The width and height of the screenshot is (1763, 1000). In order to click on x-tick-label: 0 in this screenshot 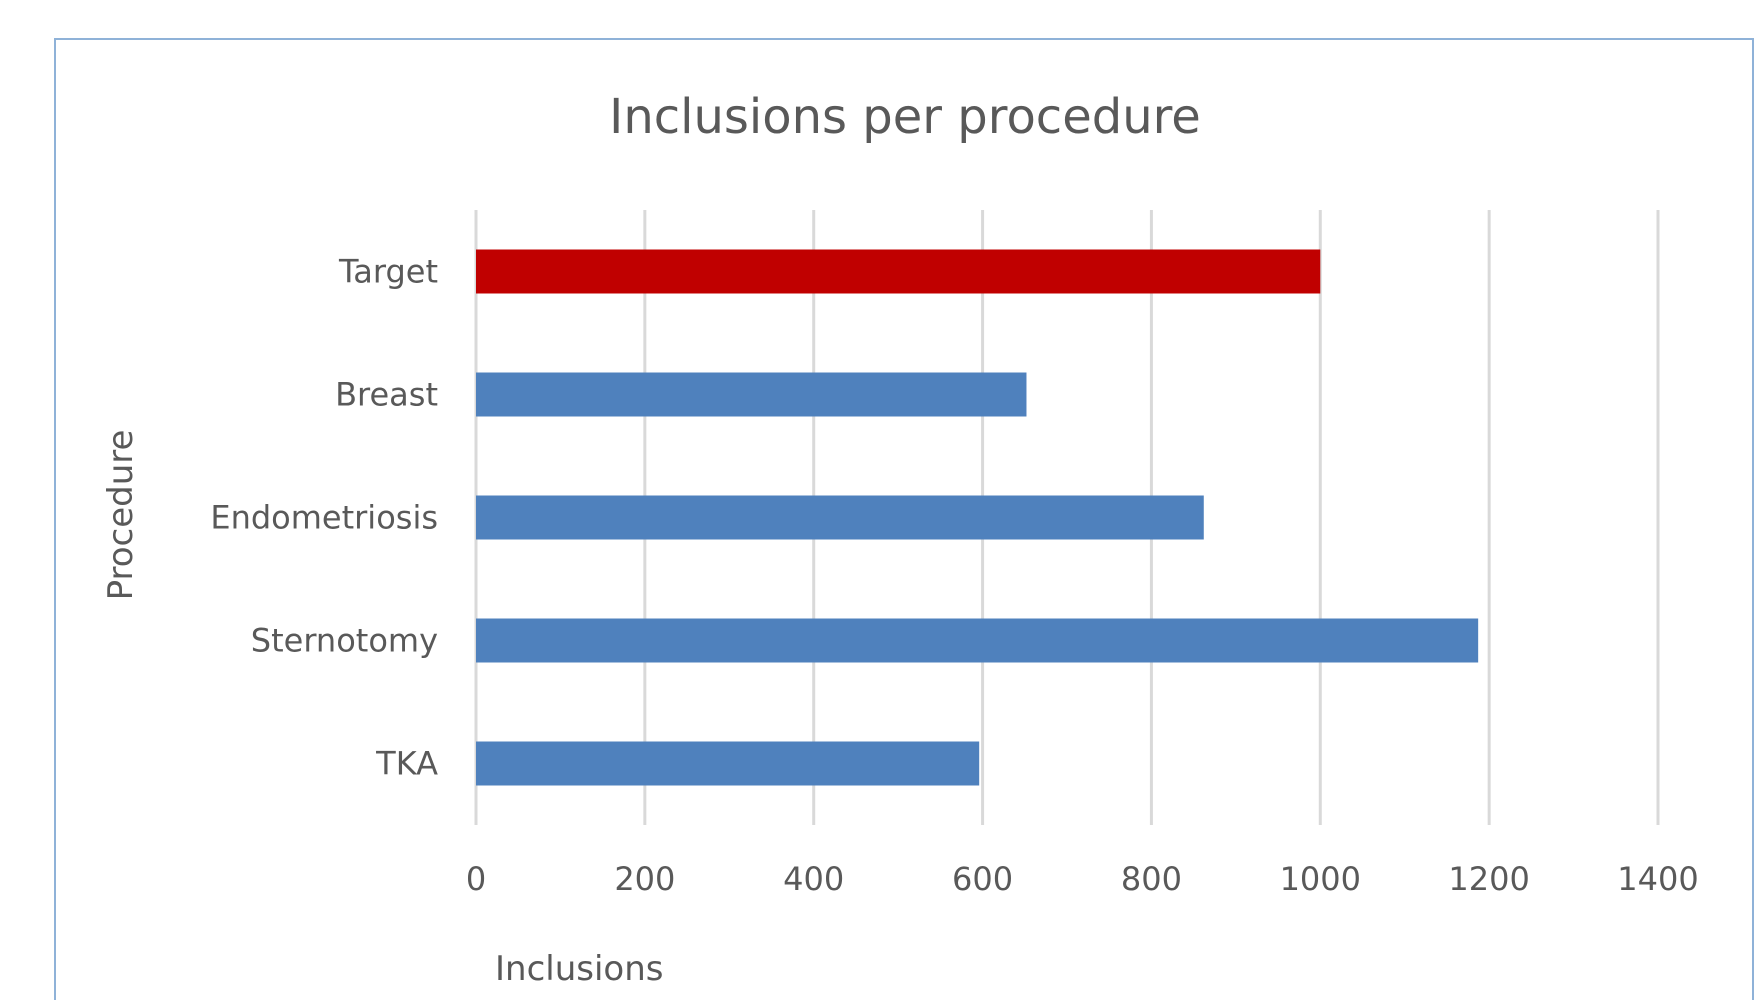, I will do `click(476, 879)`.